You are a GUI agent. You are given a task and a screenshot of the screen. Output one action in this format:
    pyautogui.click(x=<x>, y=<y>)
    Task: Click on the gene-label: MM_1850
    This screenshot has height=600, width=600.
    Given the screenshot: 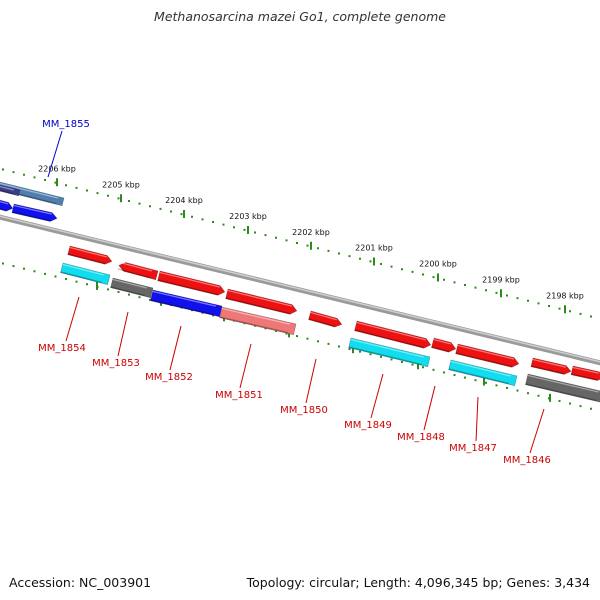 What is the action you would take?
    pyautogui.click(x=304, y=410)
    